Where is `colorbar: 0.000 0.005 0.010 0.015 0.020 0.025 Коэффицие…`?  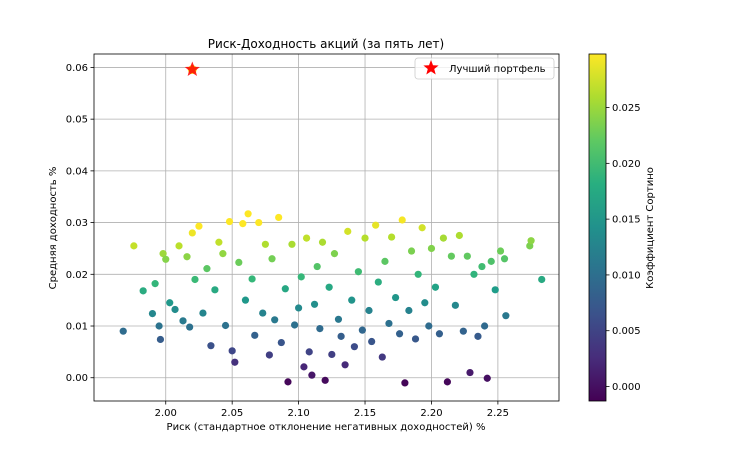
colorbar: 0.000 0.005 0.010 0.015 0.020 0.025 Коэффицие… is located at coordinates (622, 227).